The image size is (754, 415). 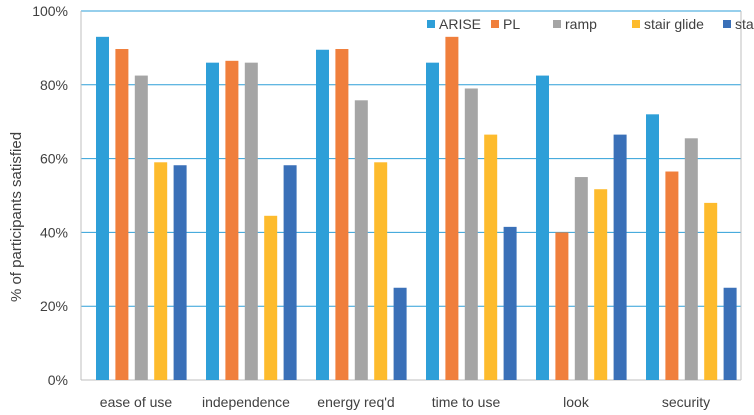 What do you see at coordinates (466, 402) in the screenshot?
I see `x-tick-label: time to use` at bounding box center [466, 402].